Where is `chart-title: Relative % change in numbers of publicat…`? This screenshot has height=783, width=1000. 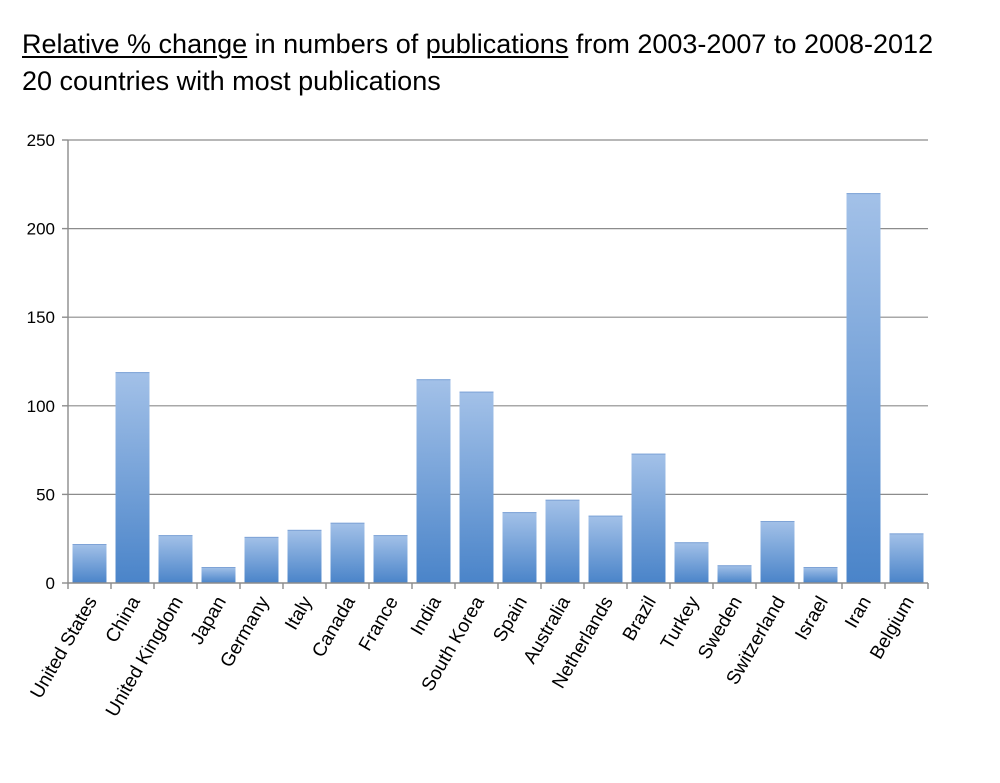
chart-title: Relative % change in numbers of publicat… is located at coordinates (477, 63).